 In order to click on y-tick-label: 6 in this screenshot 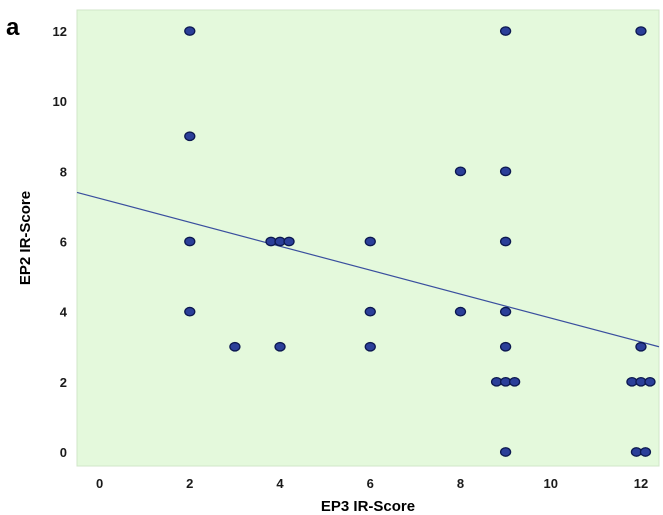, I will do `click(63, 242)`.